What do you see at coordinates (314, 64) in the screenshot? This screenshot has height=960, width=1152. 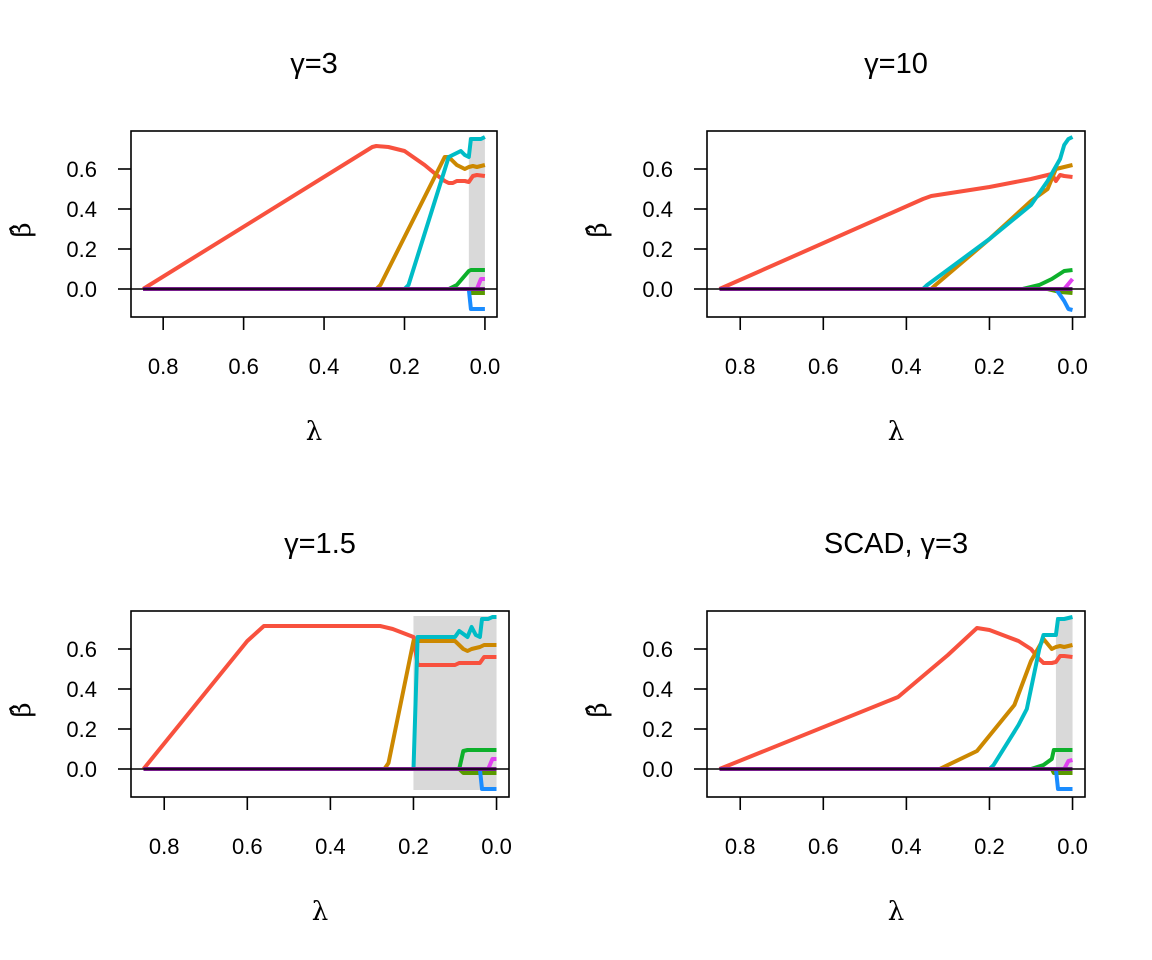 I see `panel-title: γ=3` at bounding box center [314, 64].